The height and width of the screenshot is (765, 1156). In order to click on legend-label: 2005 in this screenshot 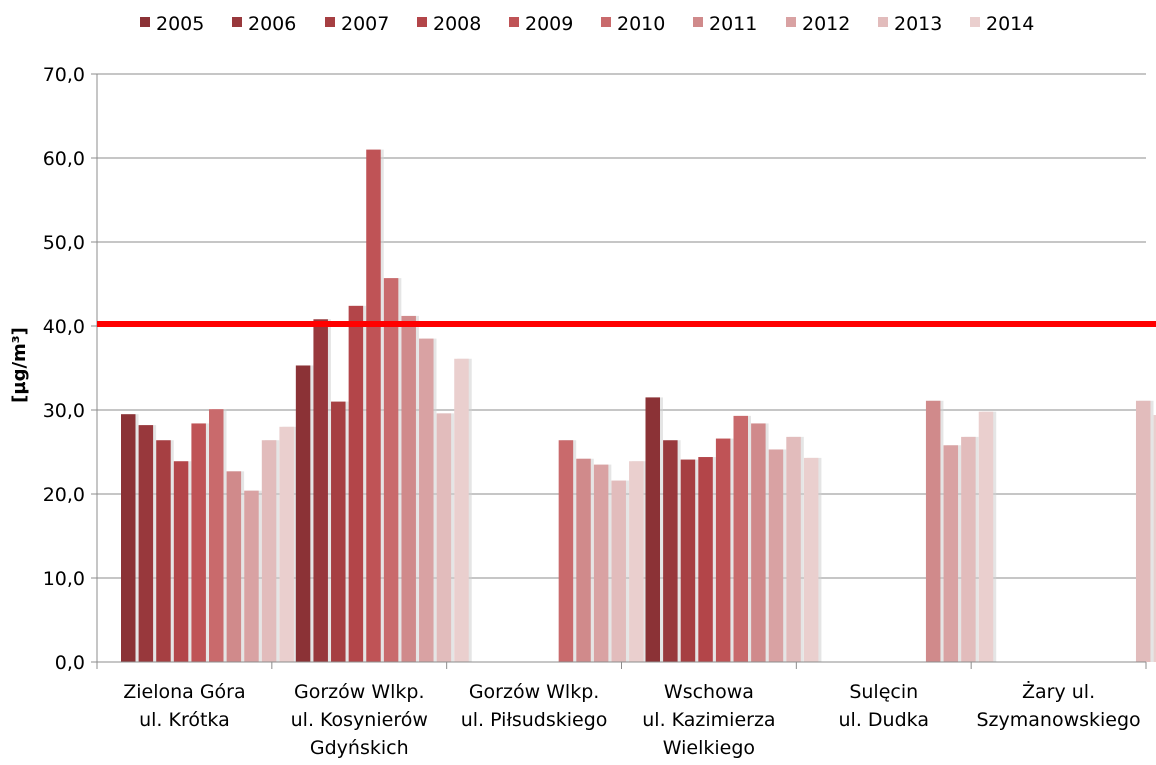, I will do `click(180, 24)`.